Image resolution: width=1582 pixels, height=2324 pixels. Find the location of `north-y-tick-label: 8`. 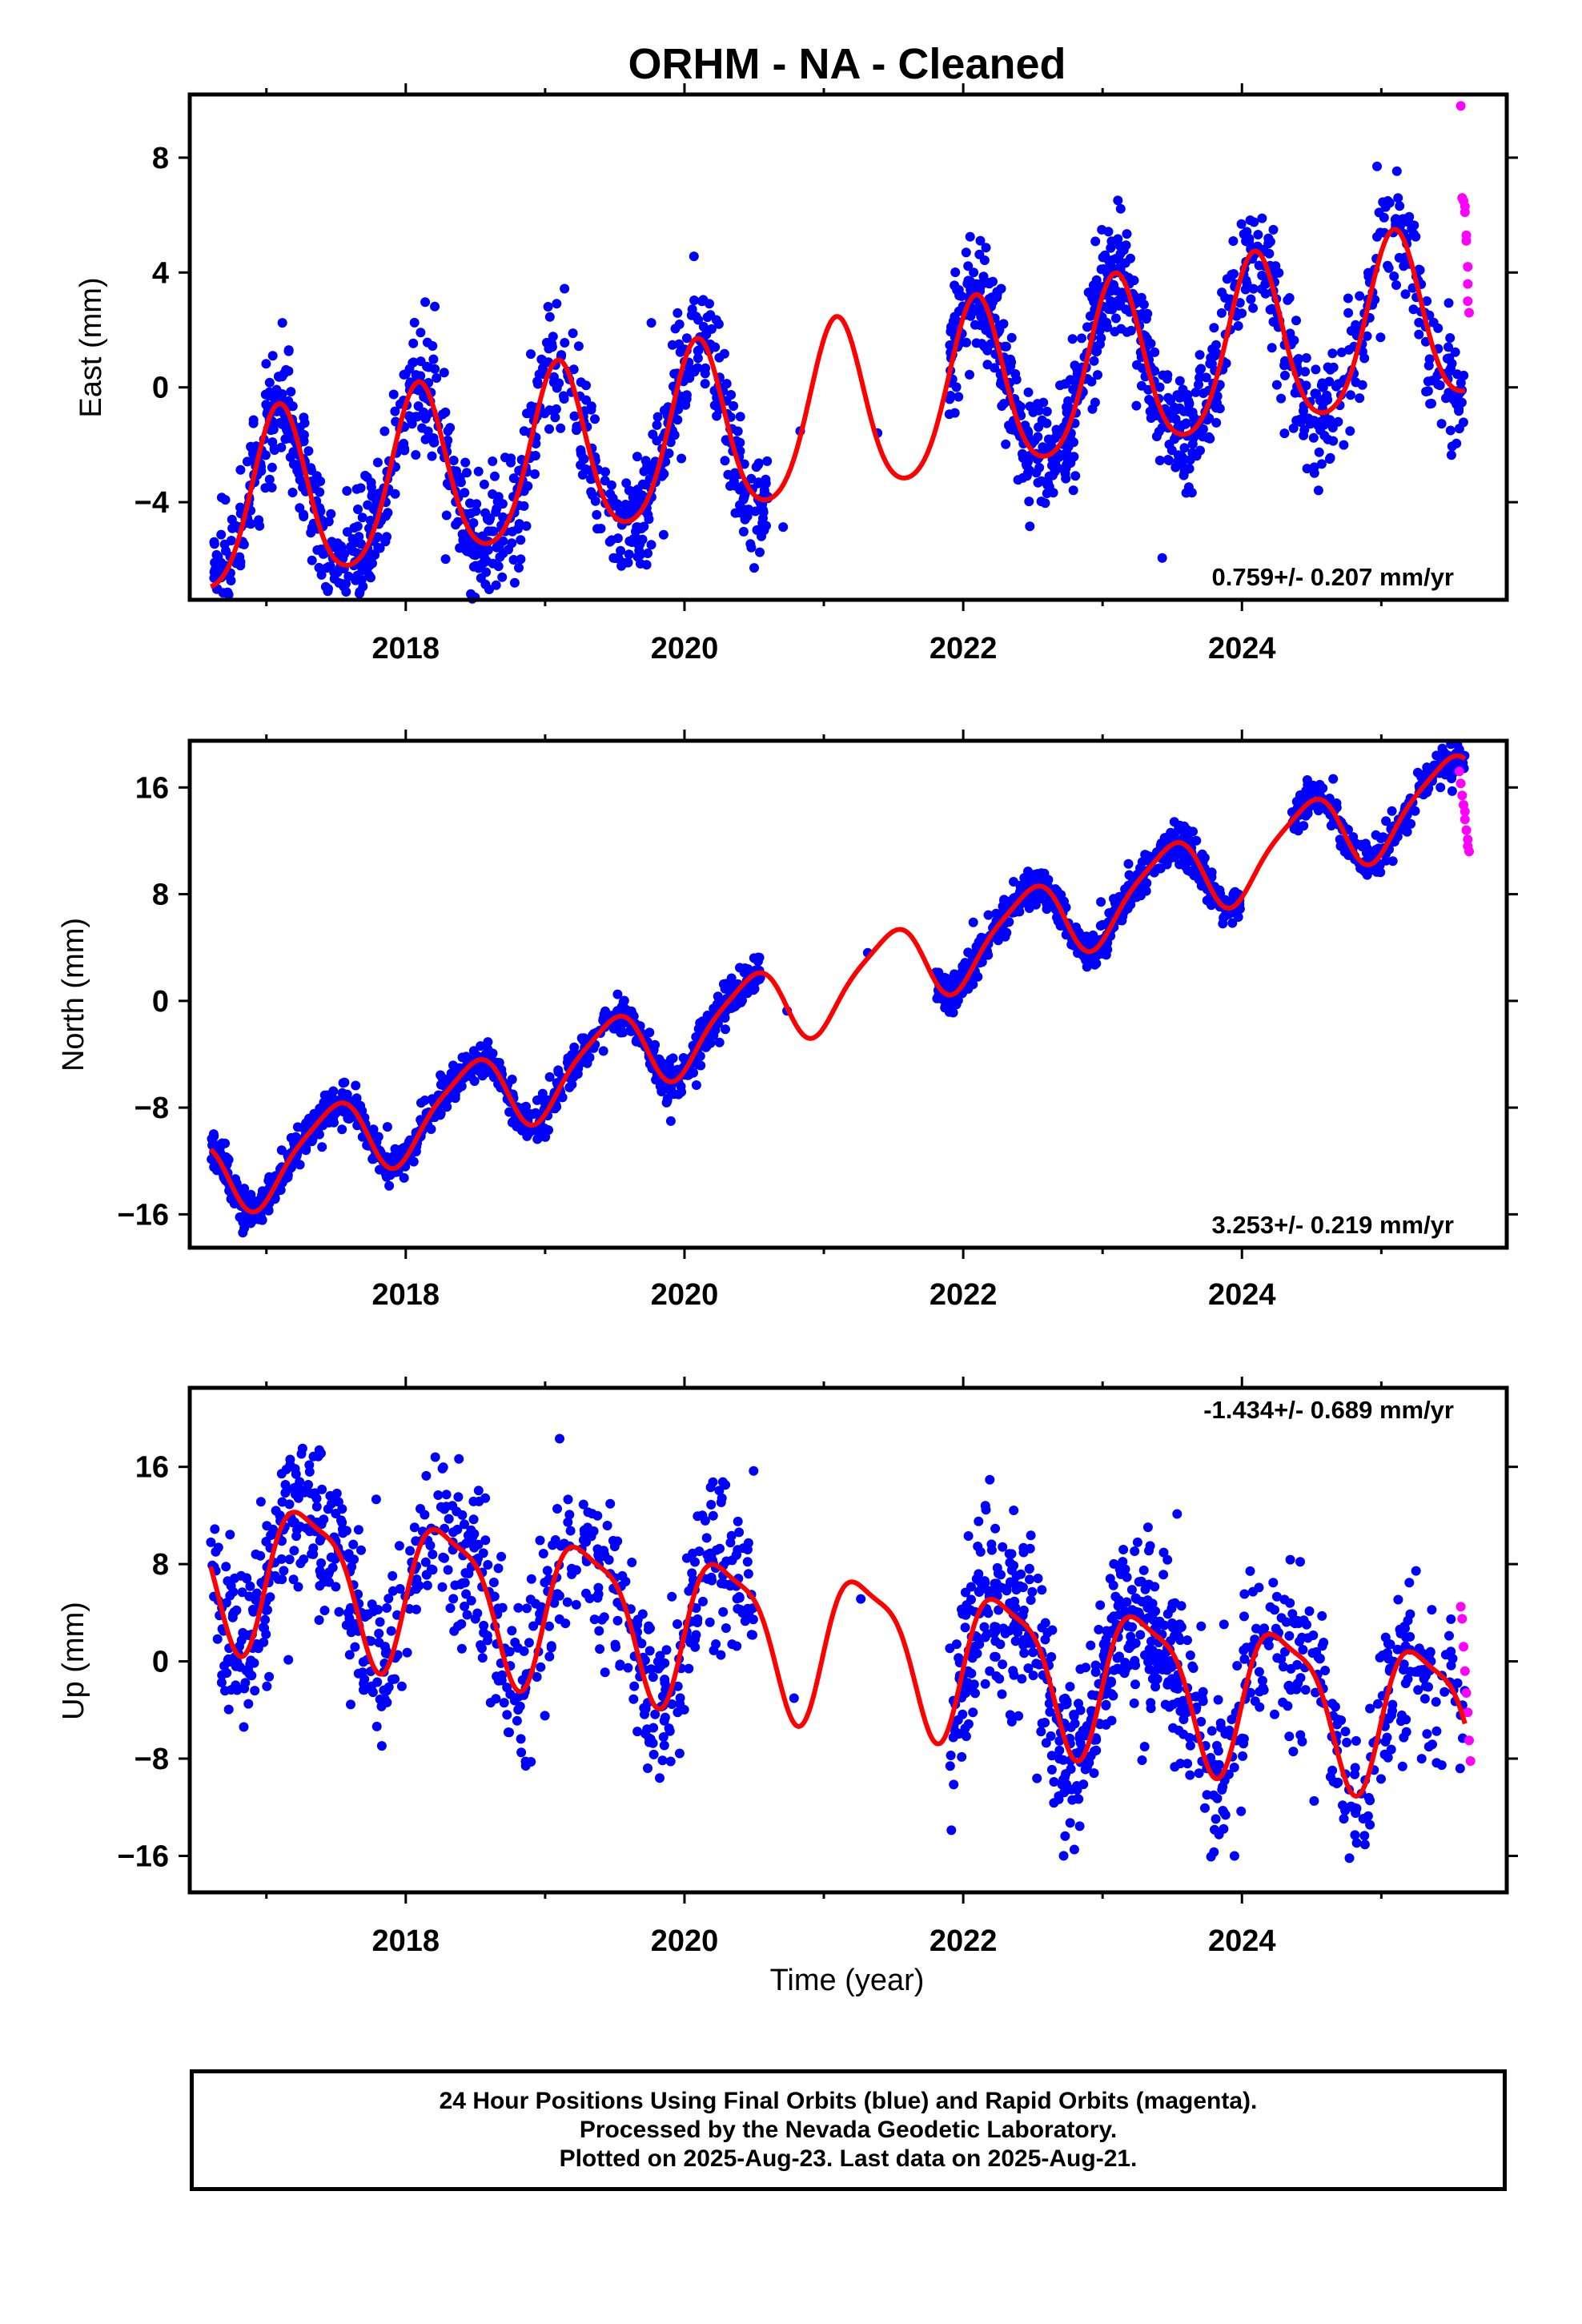

north-y-tick-label: 8 is located at coordinates (161, 895).